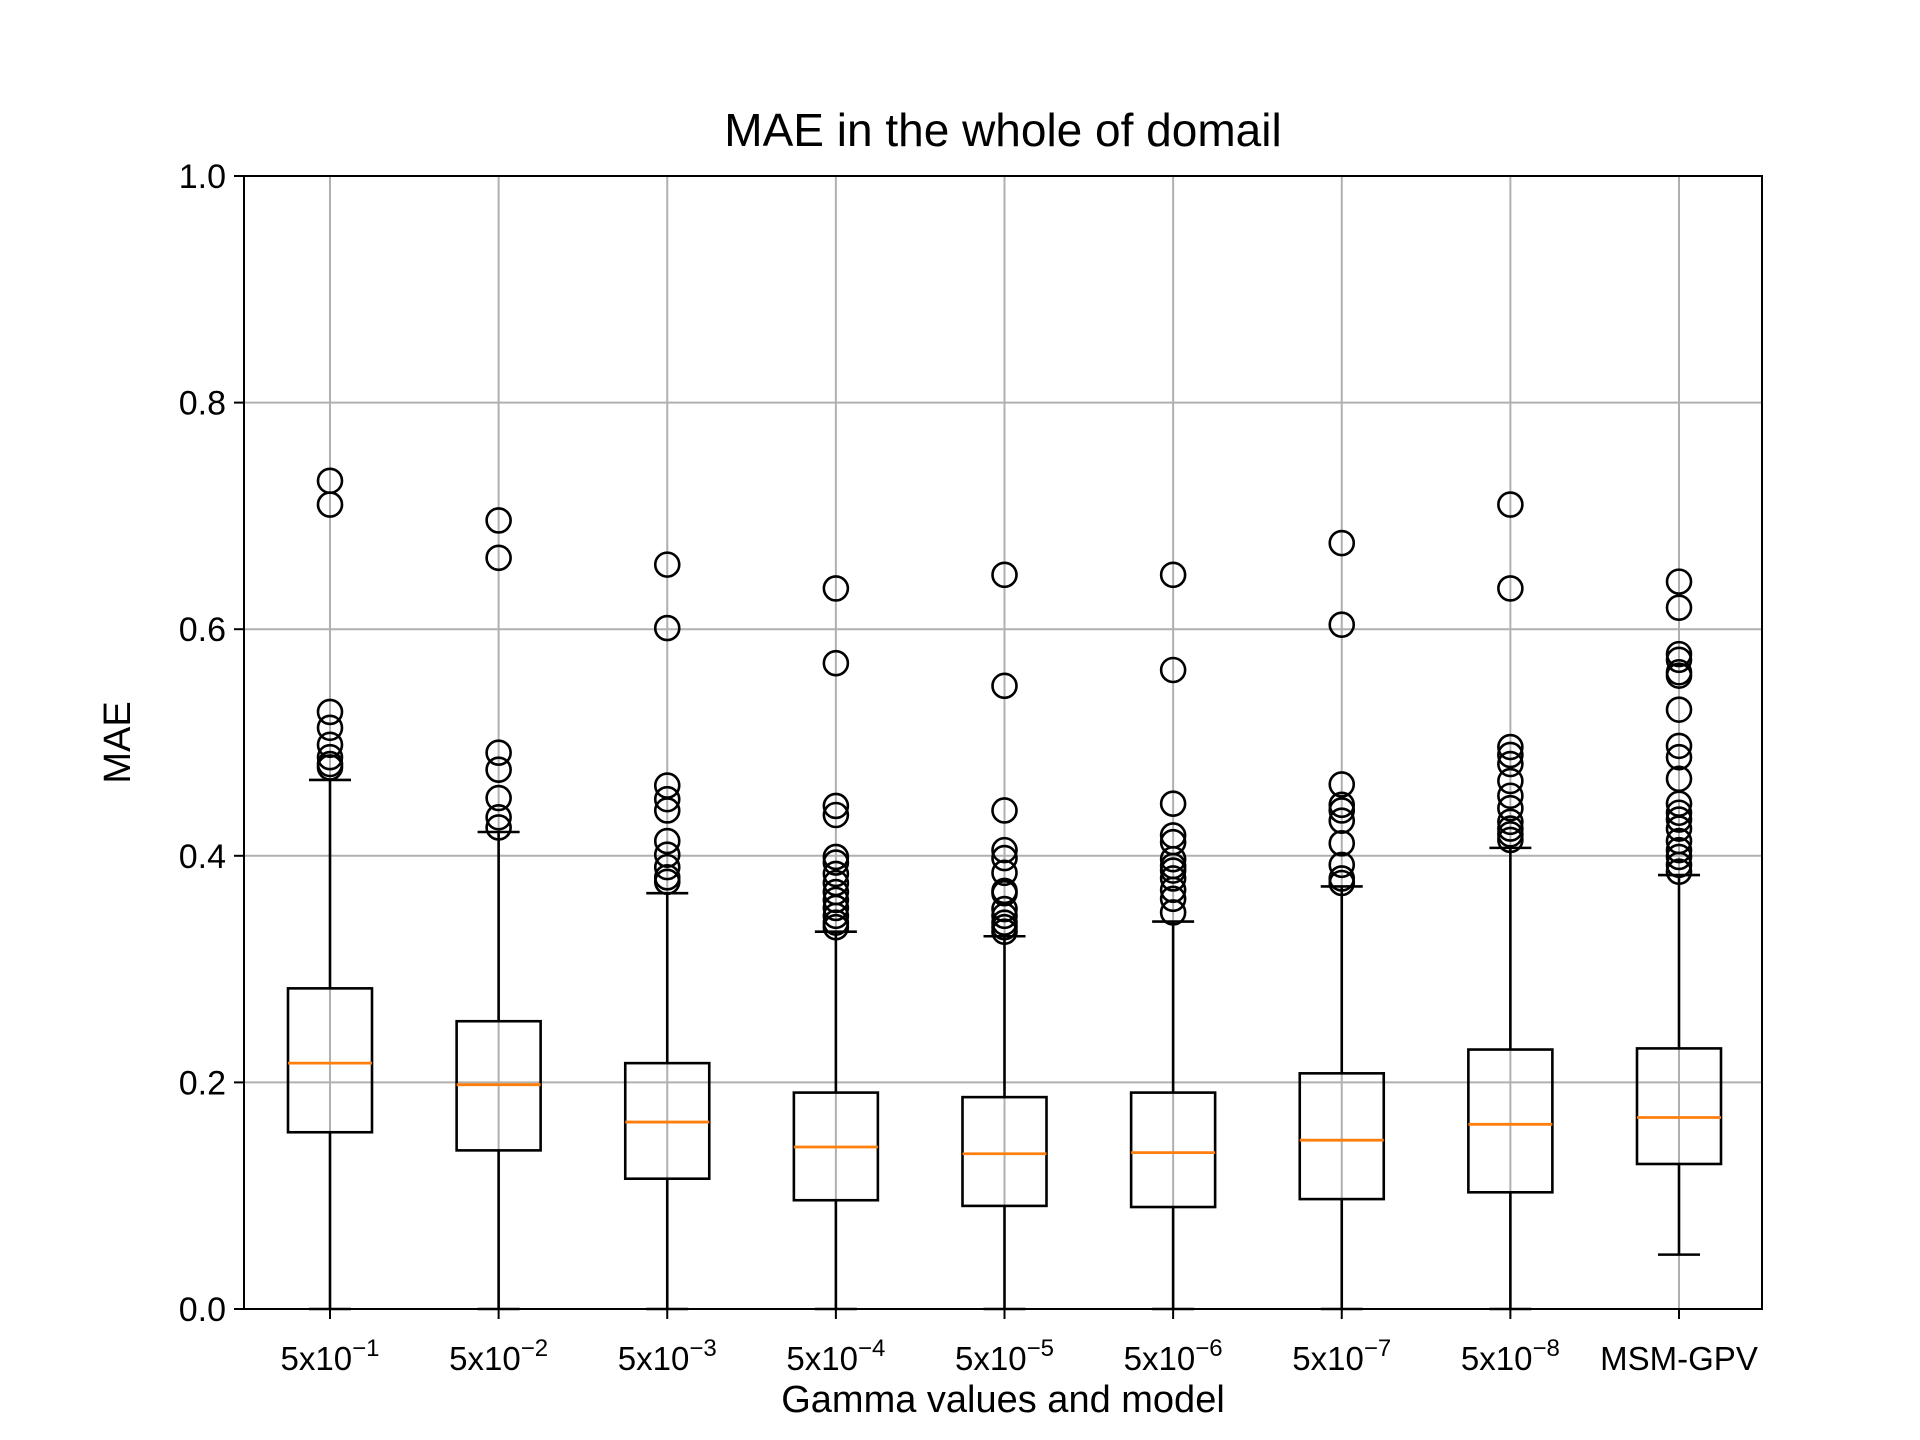  I want to click on y-tick-label: 1.0, so click(202, 177).